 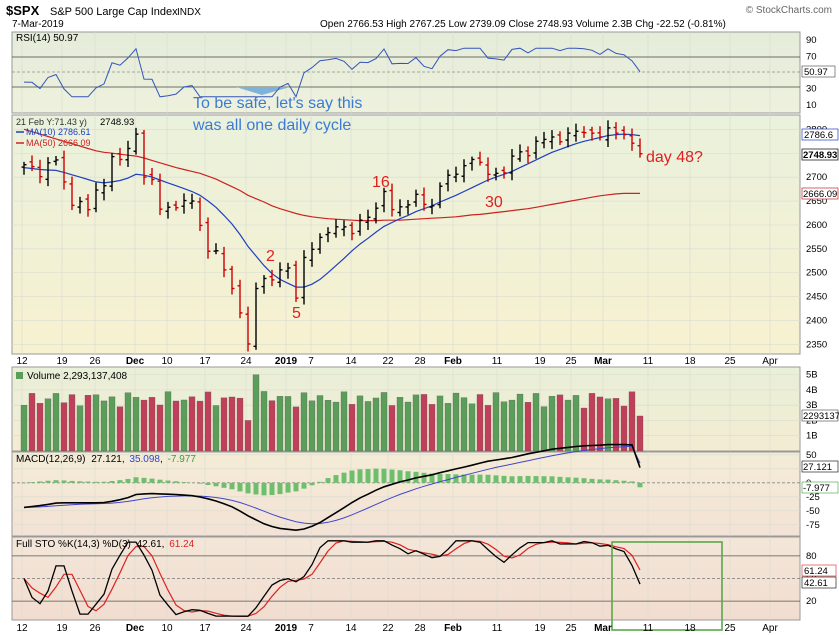 What do you see at coordinates (813, 525) in the screenshot?
I see `macd-tick-label: -75` at bounding box center [813, 525].